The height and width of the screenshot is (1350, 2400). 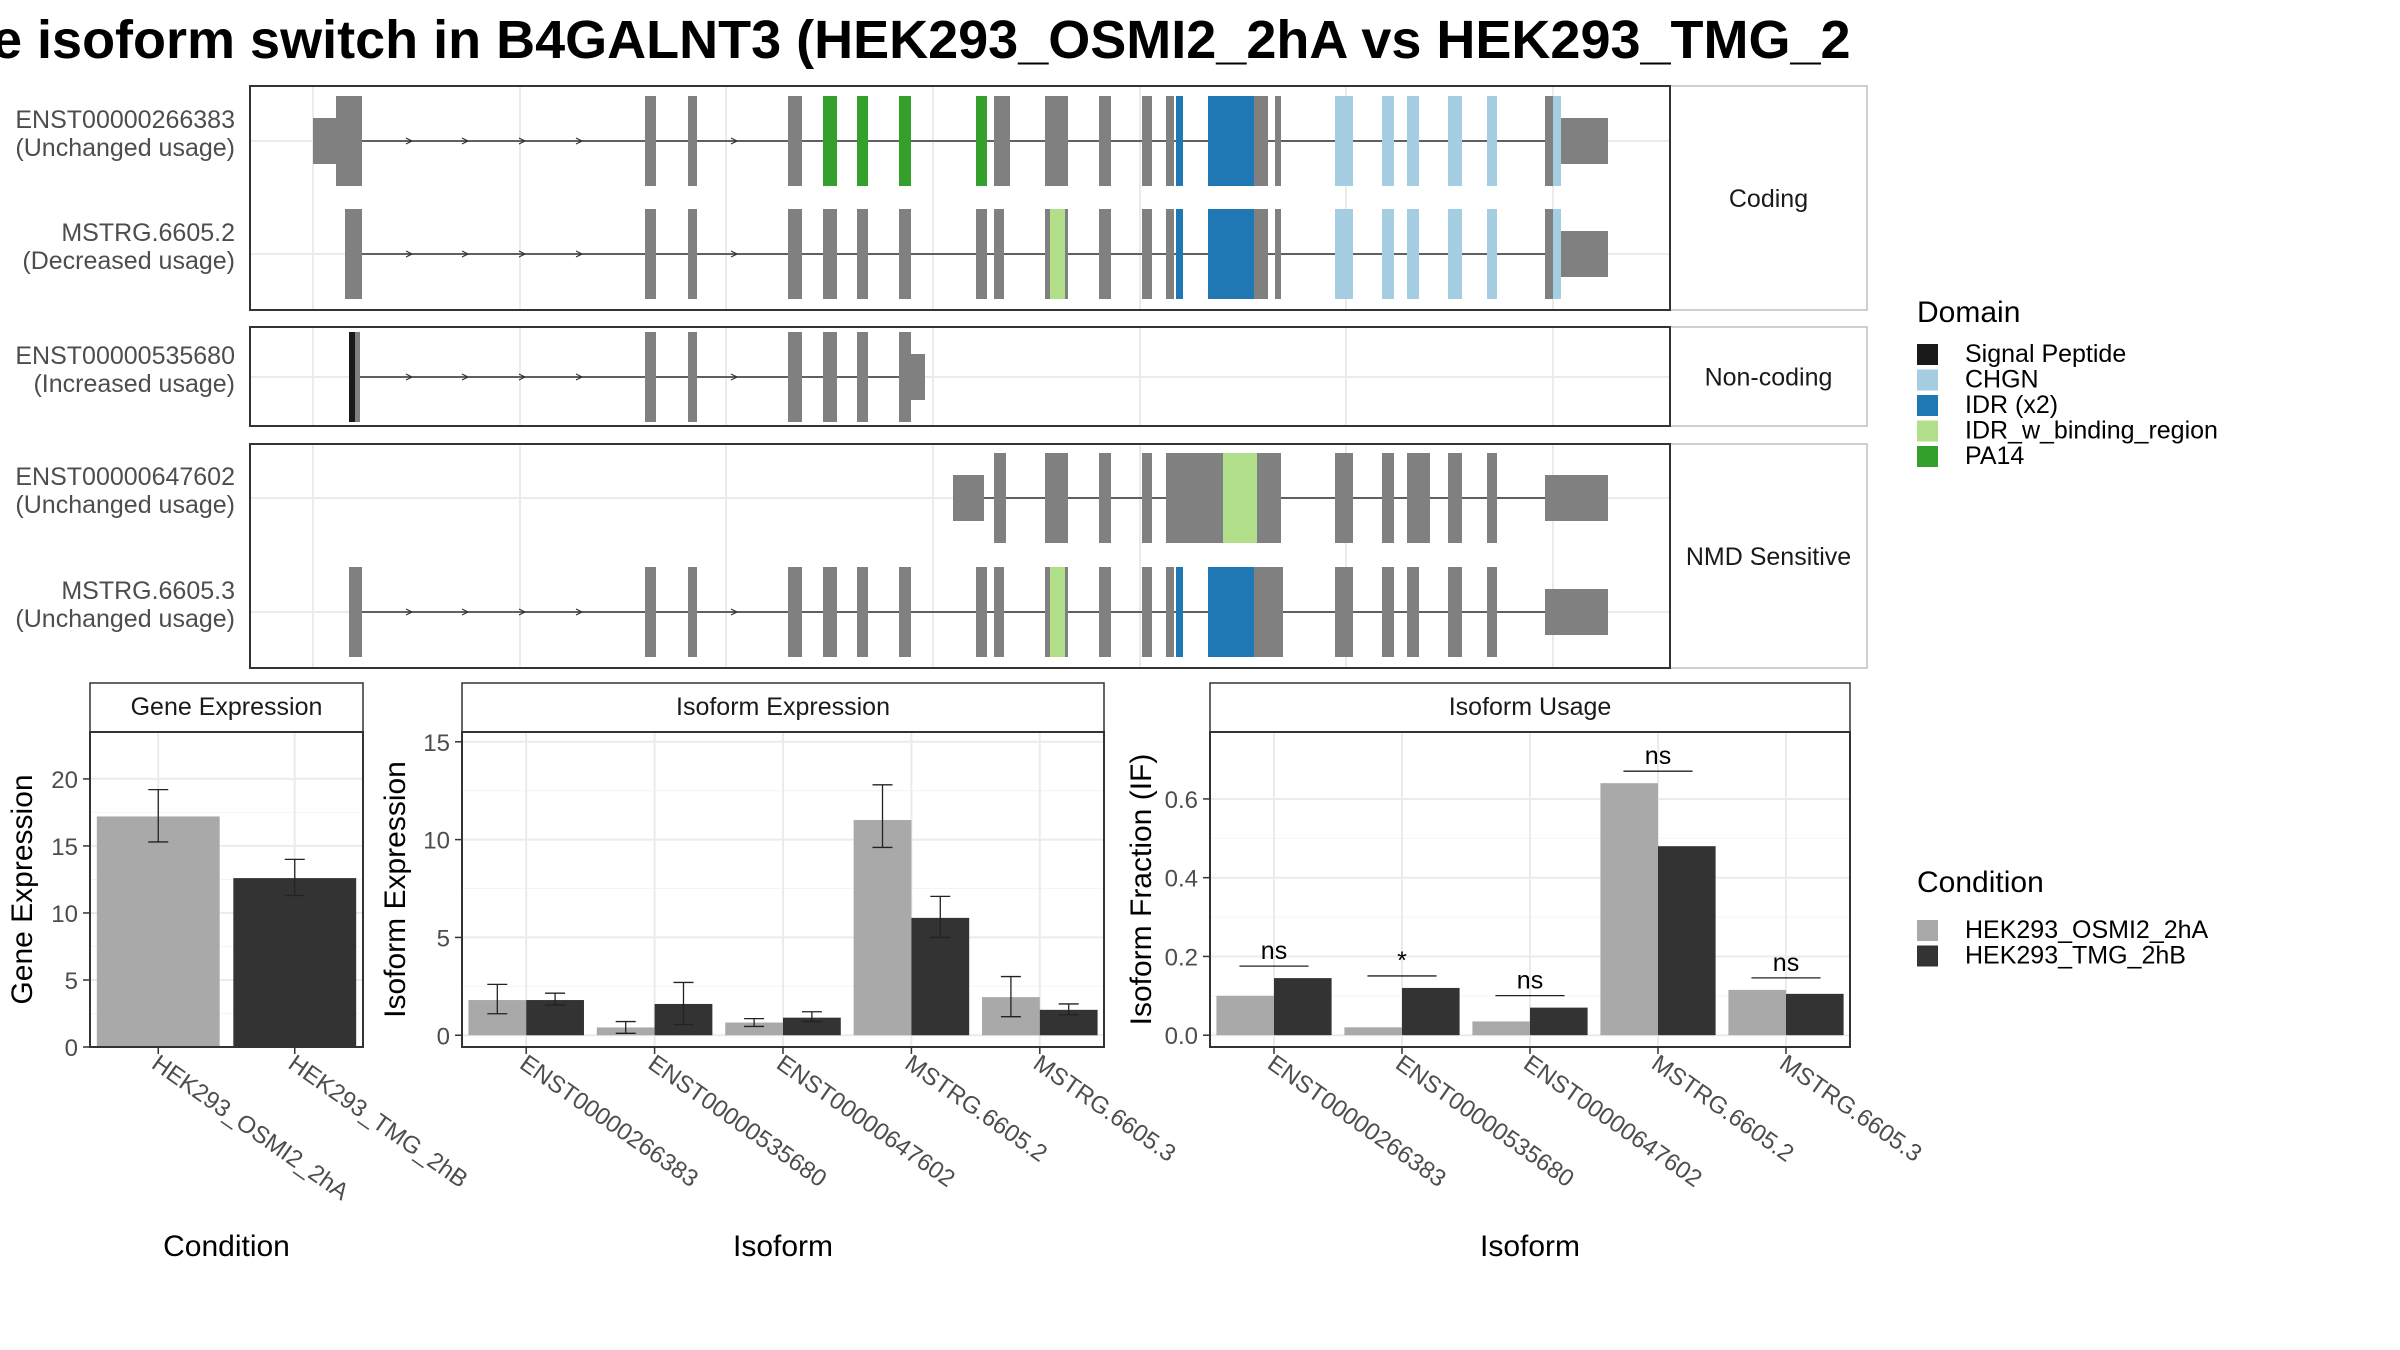 What do you see at coordinates (125, 477) in the screenshot?
I see `transcript-id-label: ENST00000647602` at bounding box center [125, 477].